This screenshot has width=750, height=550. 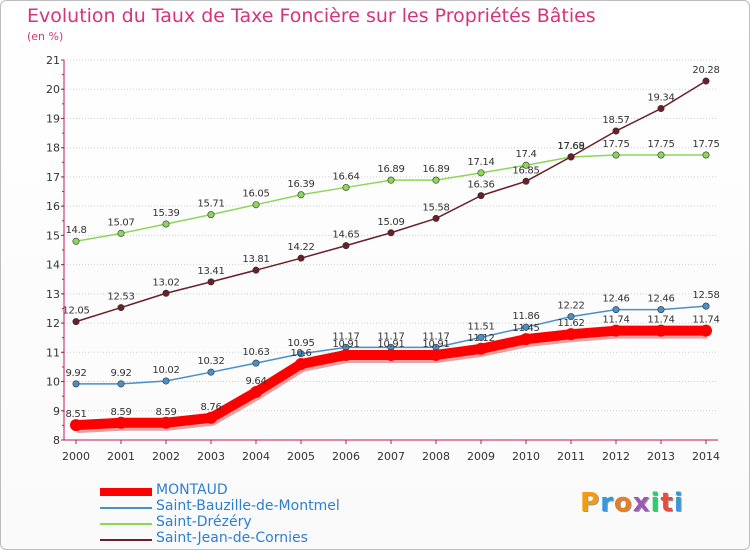 I want to click on data-label: 16.36, so click(x=480, y=185).